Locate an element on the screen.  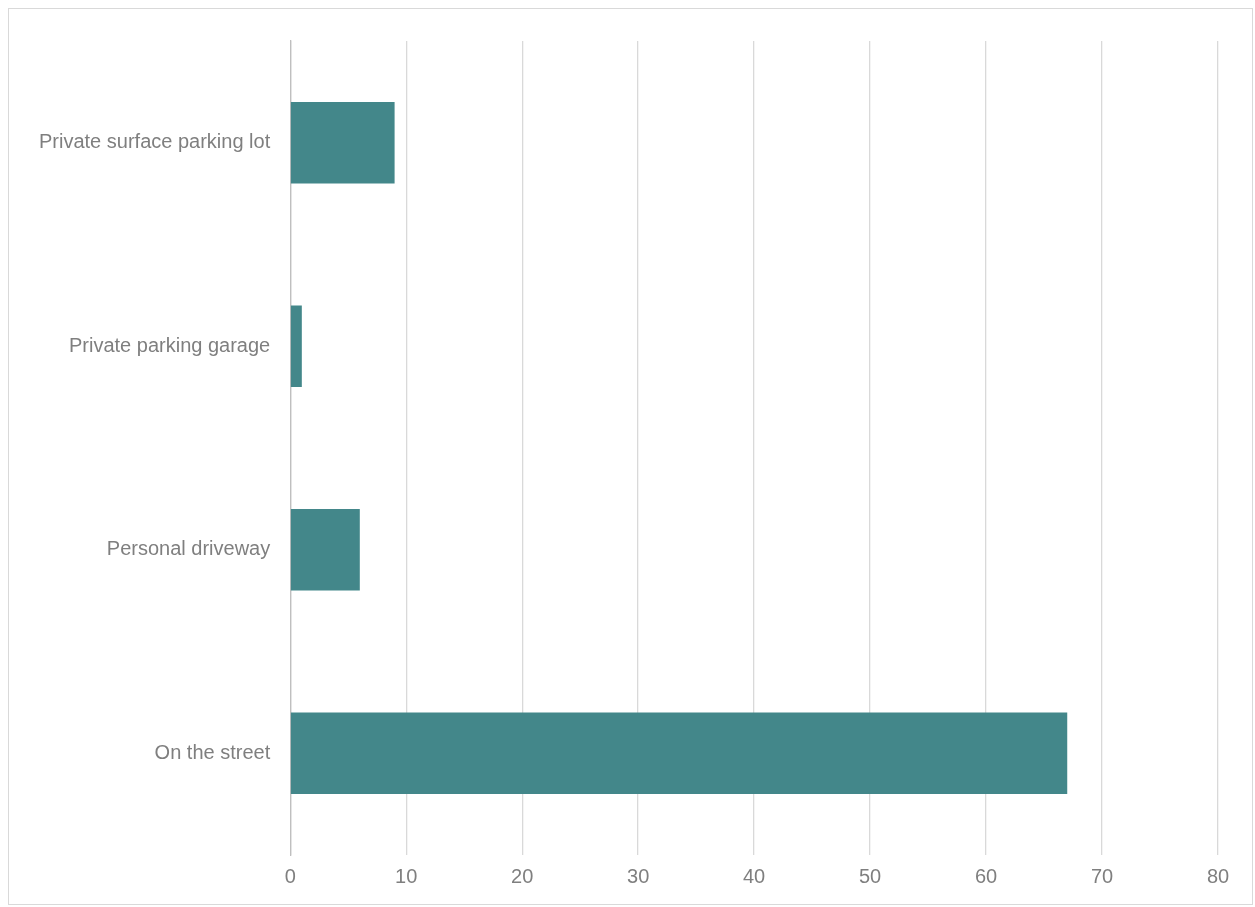
y-tick-label: Private parking garage is located at coordinates (169, 344).